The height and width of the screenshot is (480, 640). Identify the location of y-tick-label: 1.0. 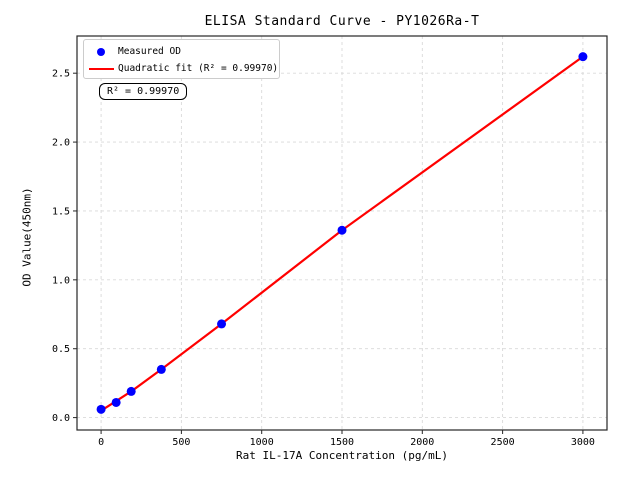
(61, 280).